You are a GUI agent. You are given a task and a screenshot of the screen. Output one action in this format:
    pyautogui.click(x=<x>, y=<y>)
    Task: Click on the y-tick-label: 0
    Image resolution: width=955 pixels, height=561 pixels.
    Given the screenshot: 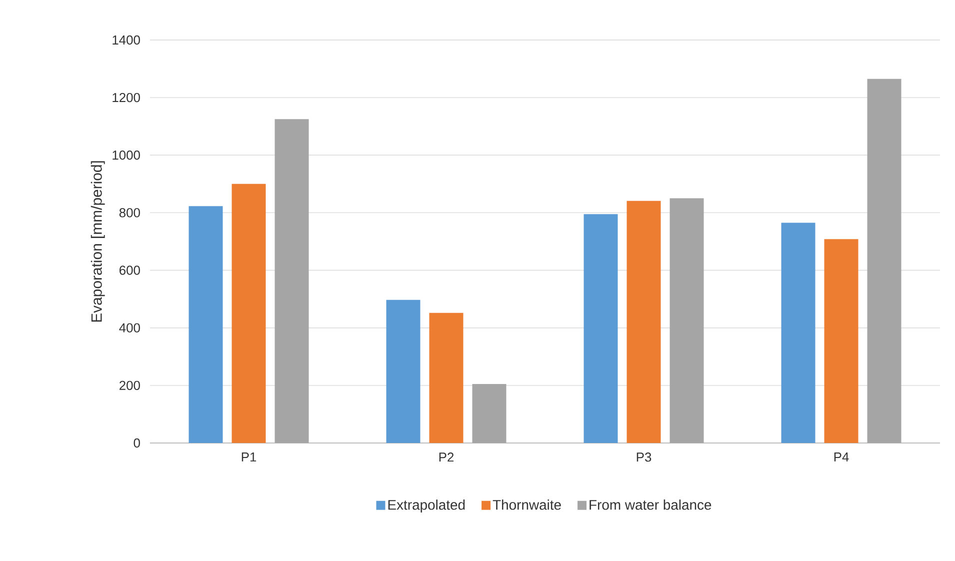 What is the action you would take?
    pyautogui.click(x=137, y=443)
    